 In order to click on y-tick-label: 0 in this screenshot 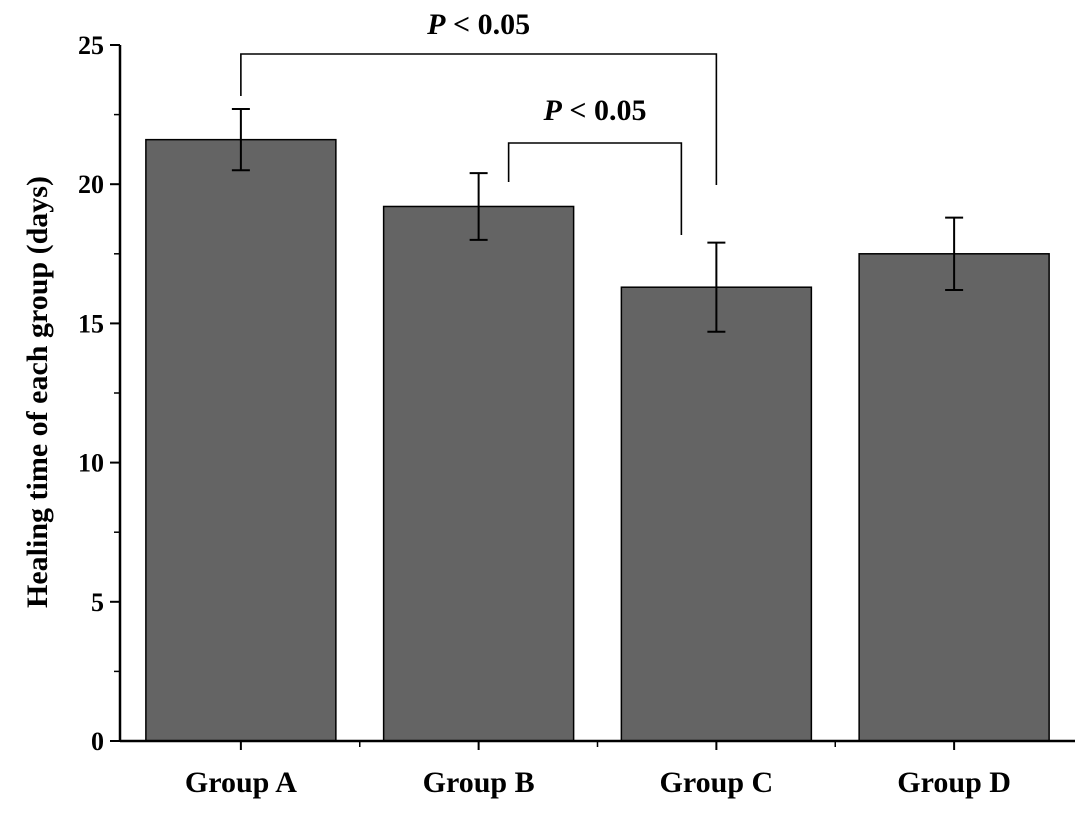, I will do `click(97, 741)`.